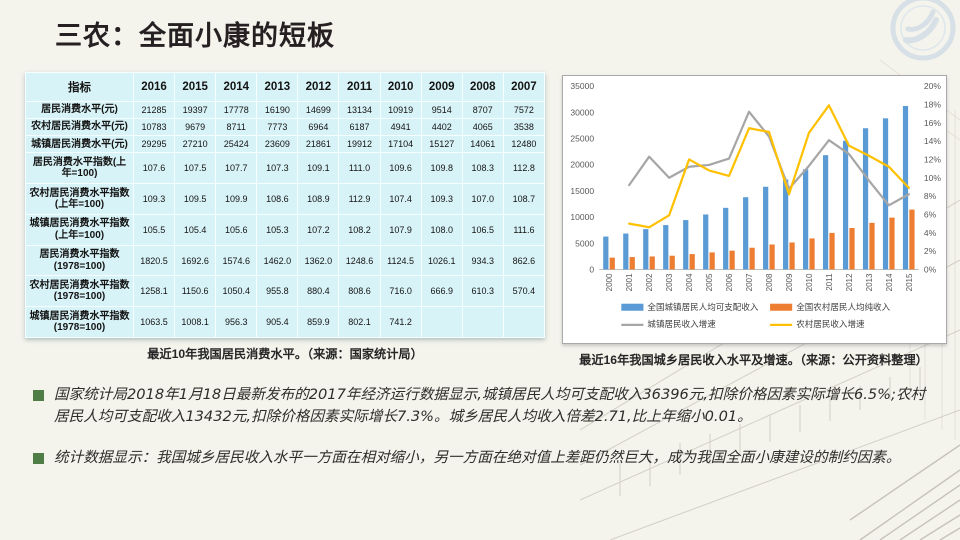 Image resolution: width=960 pixels, height=540 pixels. I want to click on seal-logo-icon, so click(923, 30).